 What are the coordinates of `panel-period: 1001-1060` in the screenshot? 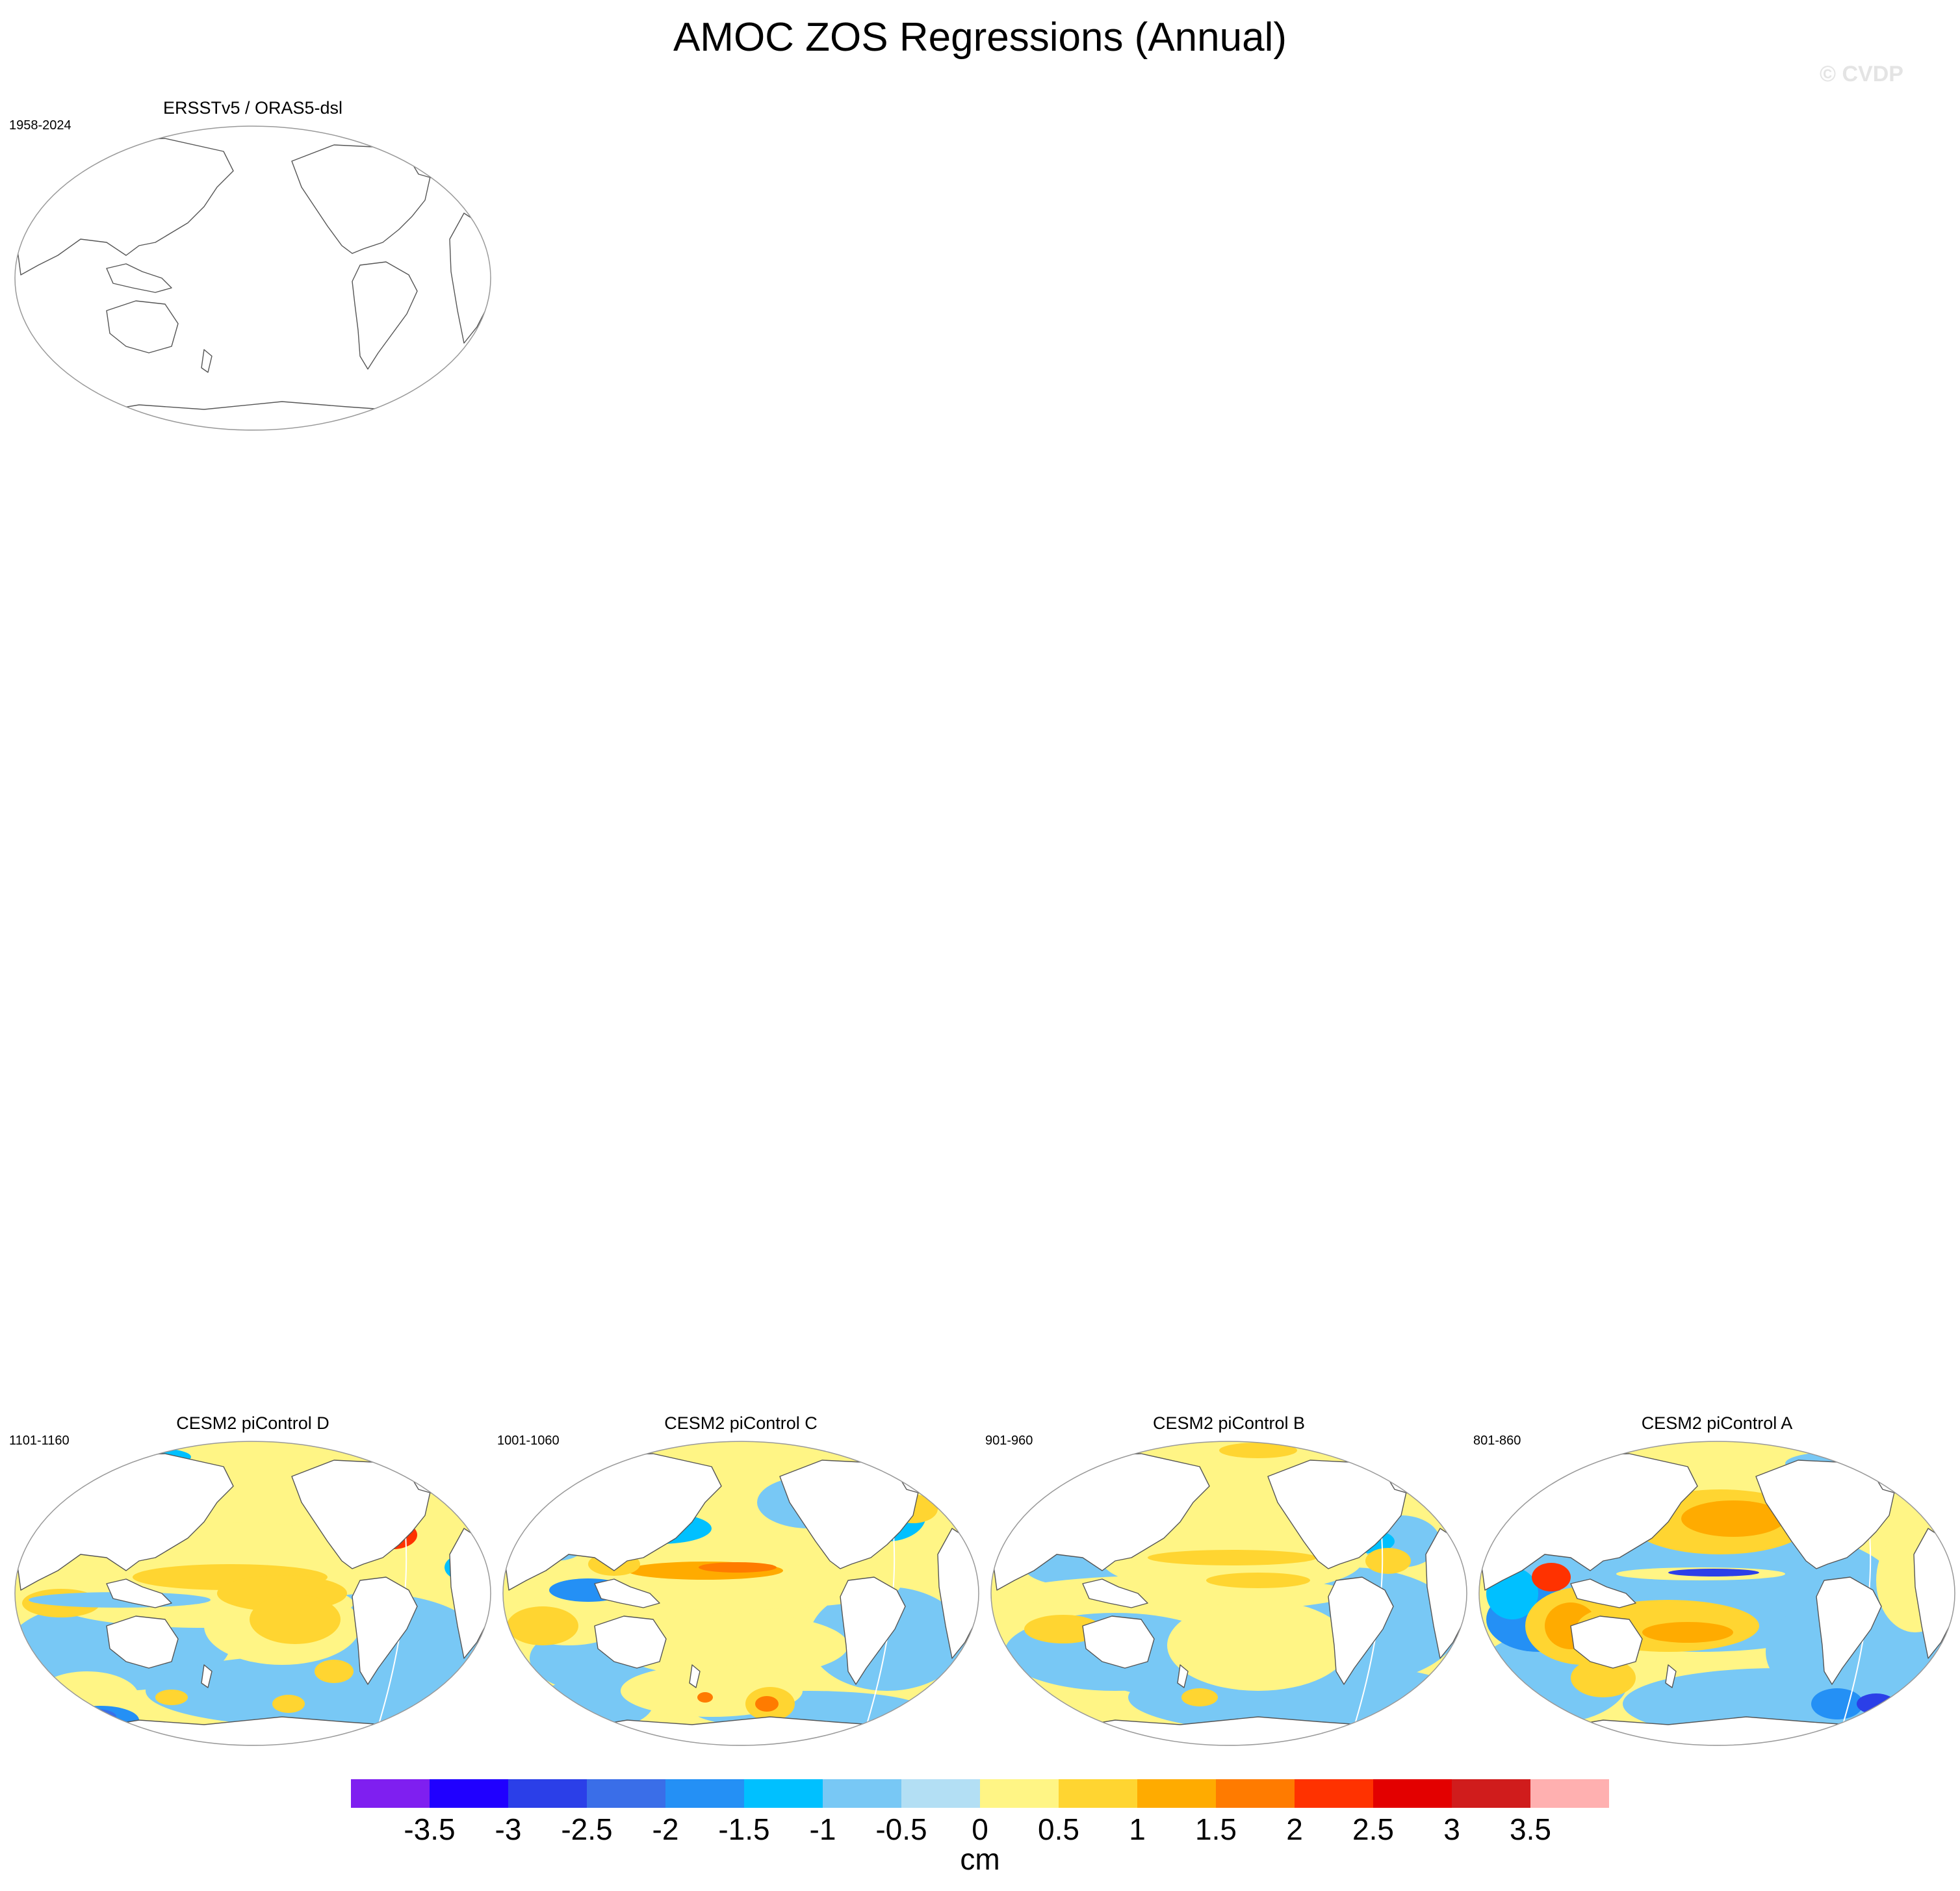 It's located at (528, 1441).